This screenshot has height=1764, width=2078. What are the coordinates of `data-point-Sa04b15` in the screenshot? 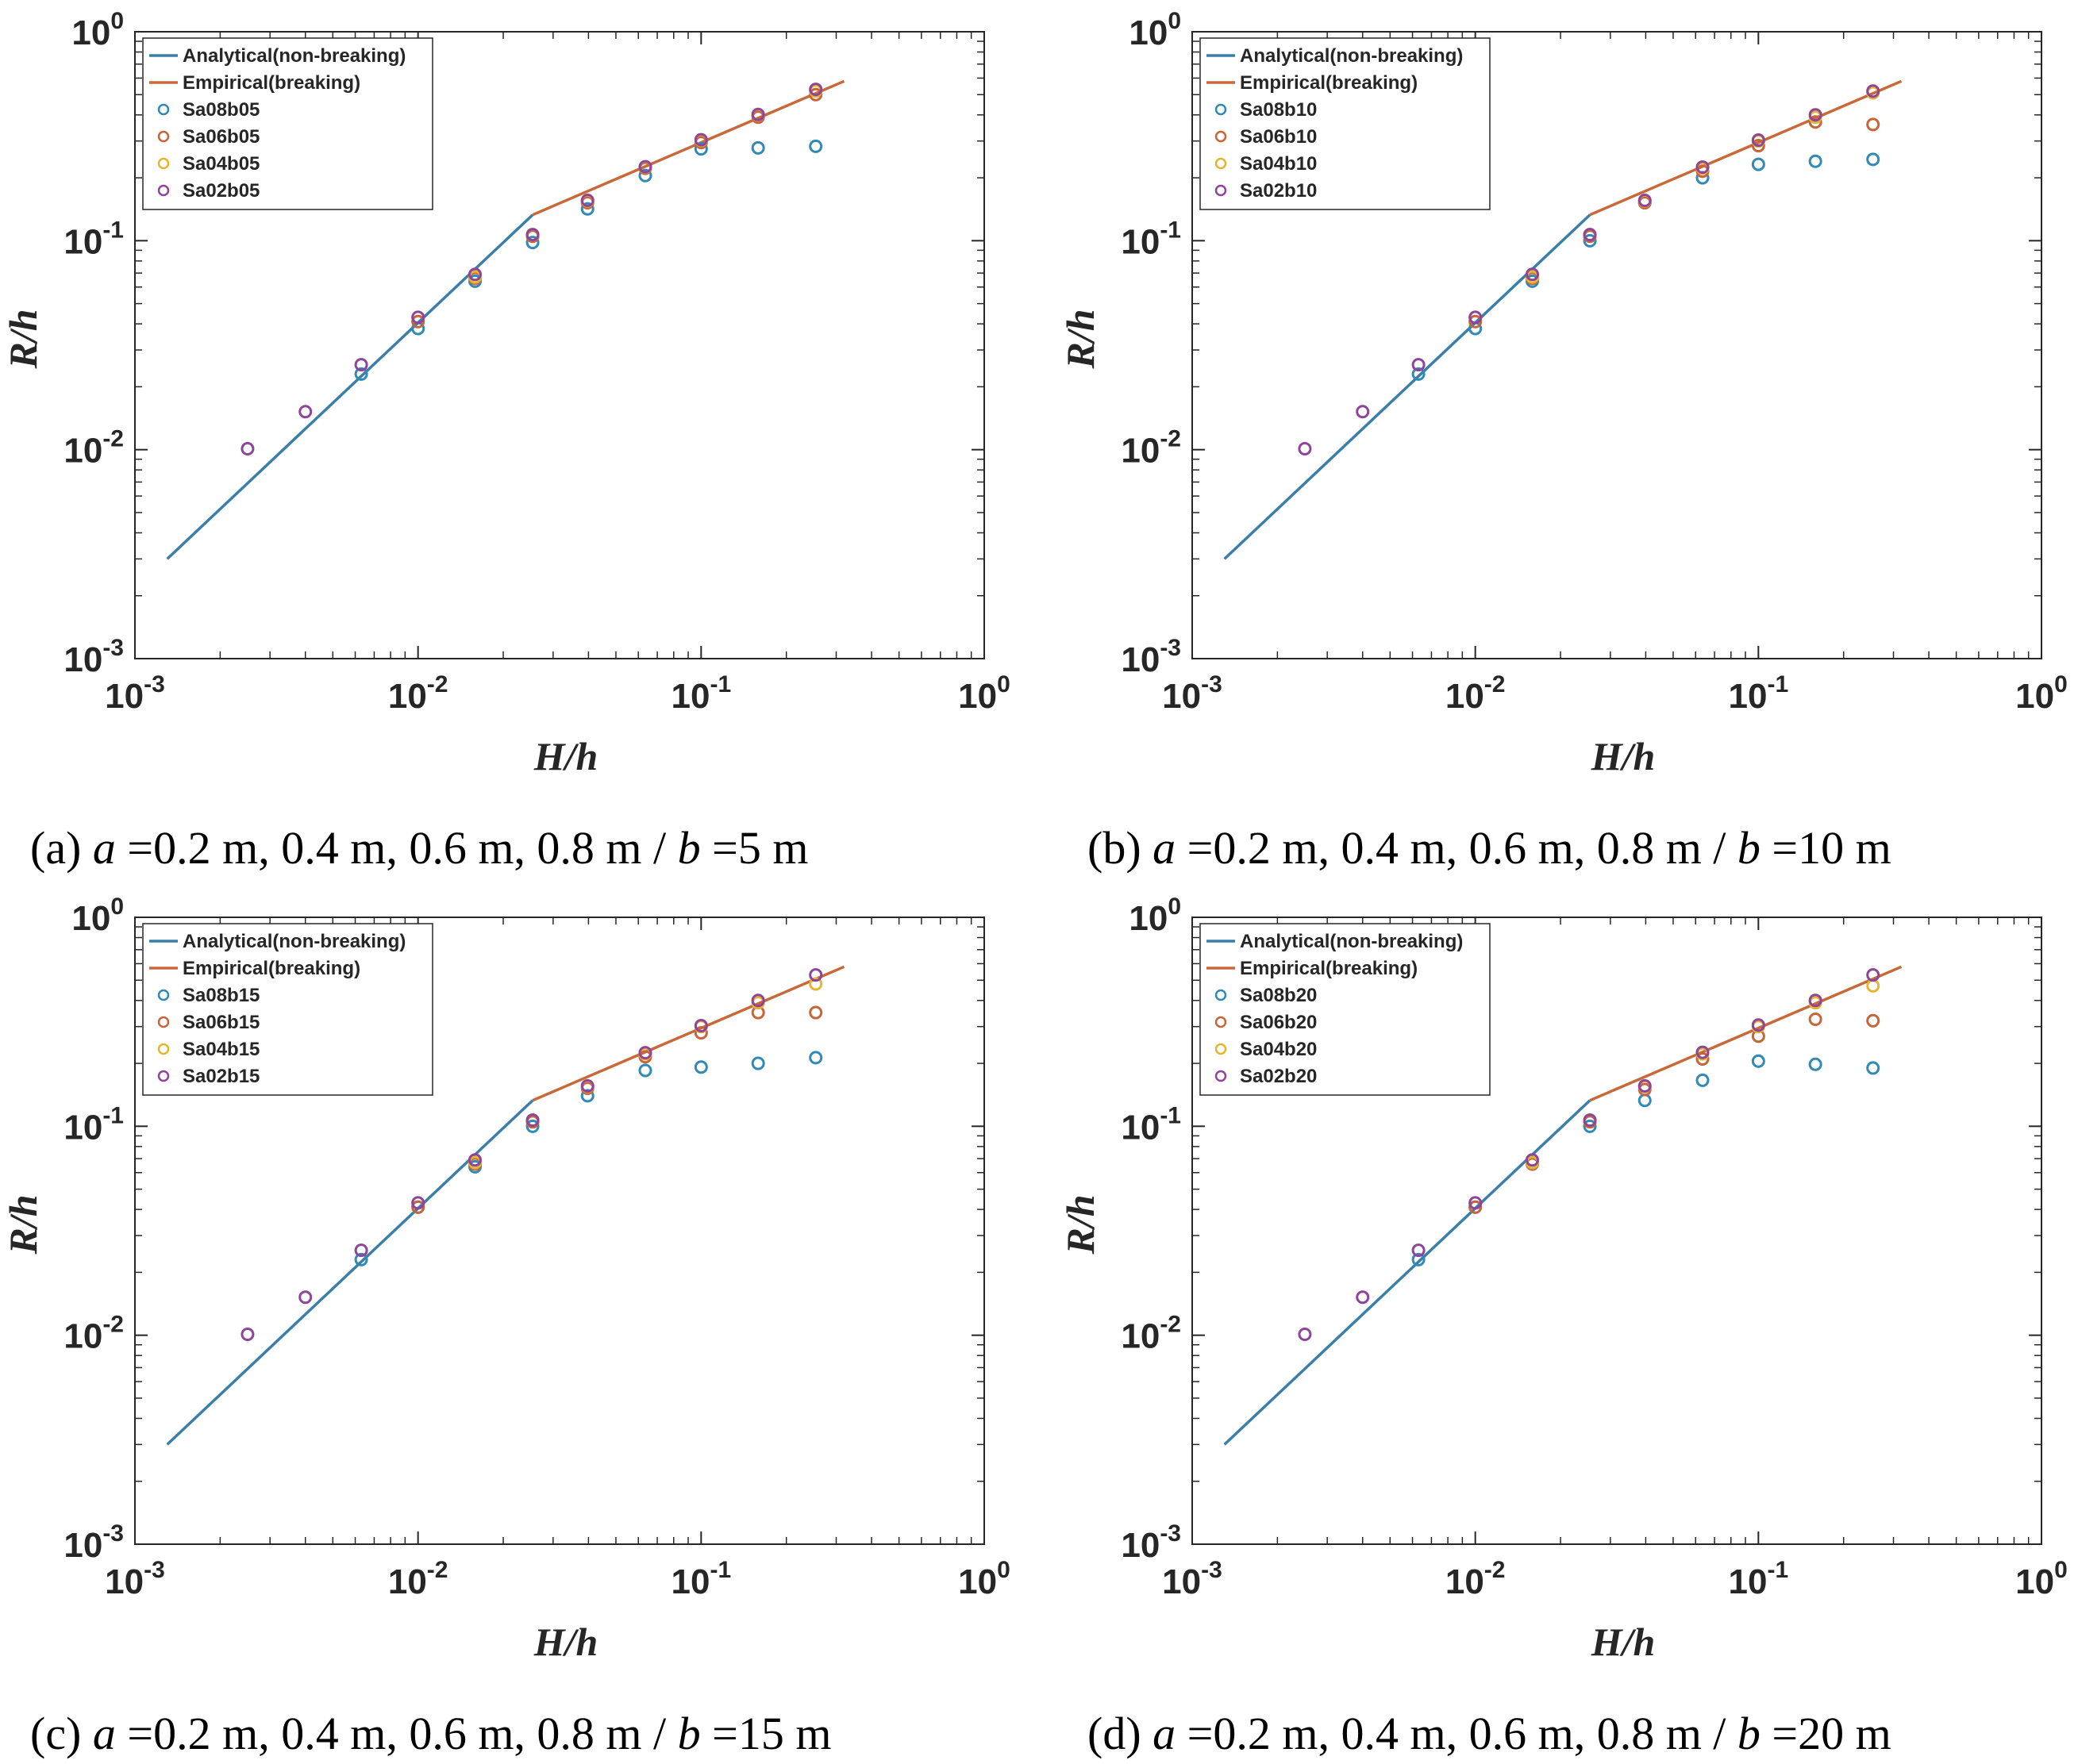 It's located at (816, 984).